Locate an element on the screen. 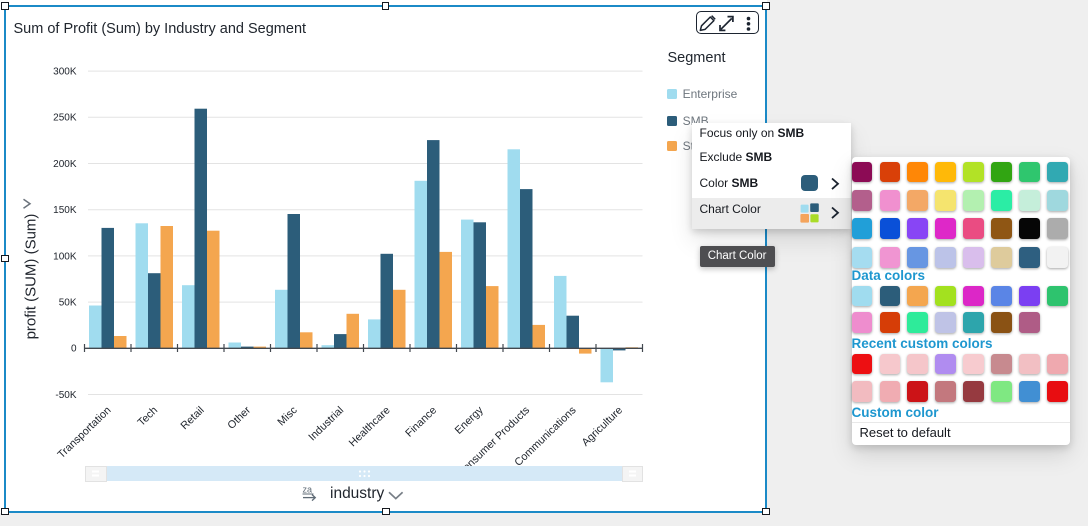  svg-text: Finance is located at coordinates (421, 421).